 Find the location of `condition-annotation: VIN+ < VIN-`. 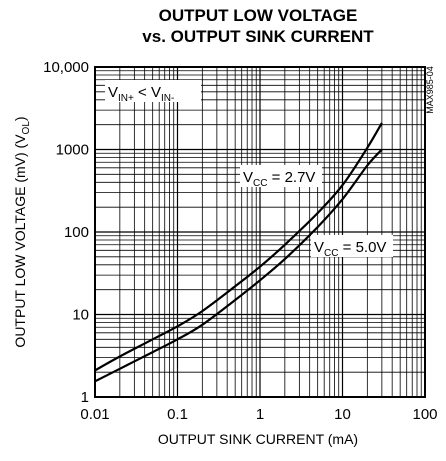

condition-annotation: VIN+ < VIN- is located at coordinates (153, 92).